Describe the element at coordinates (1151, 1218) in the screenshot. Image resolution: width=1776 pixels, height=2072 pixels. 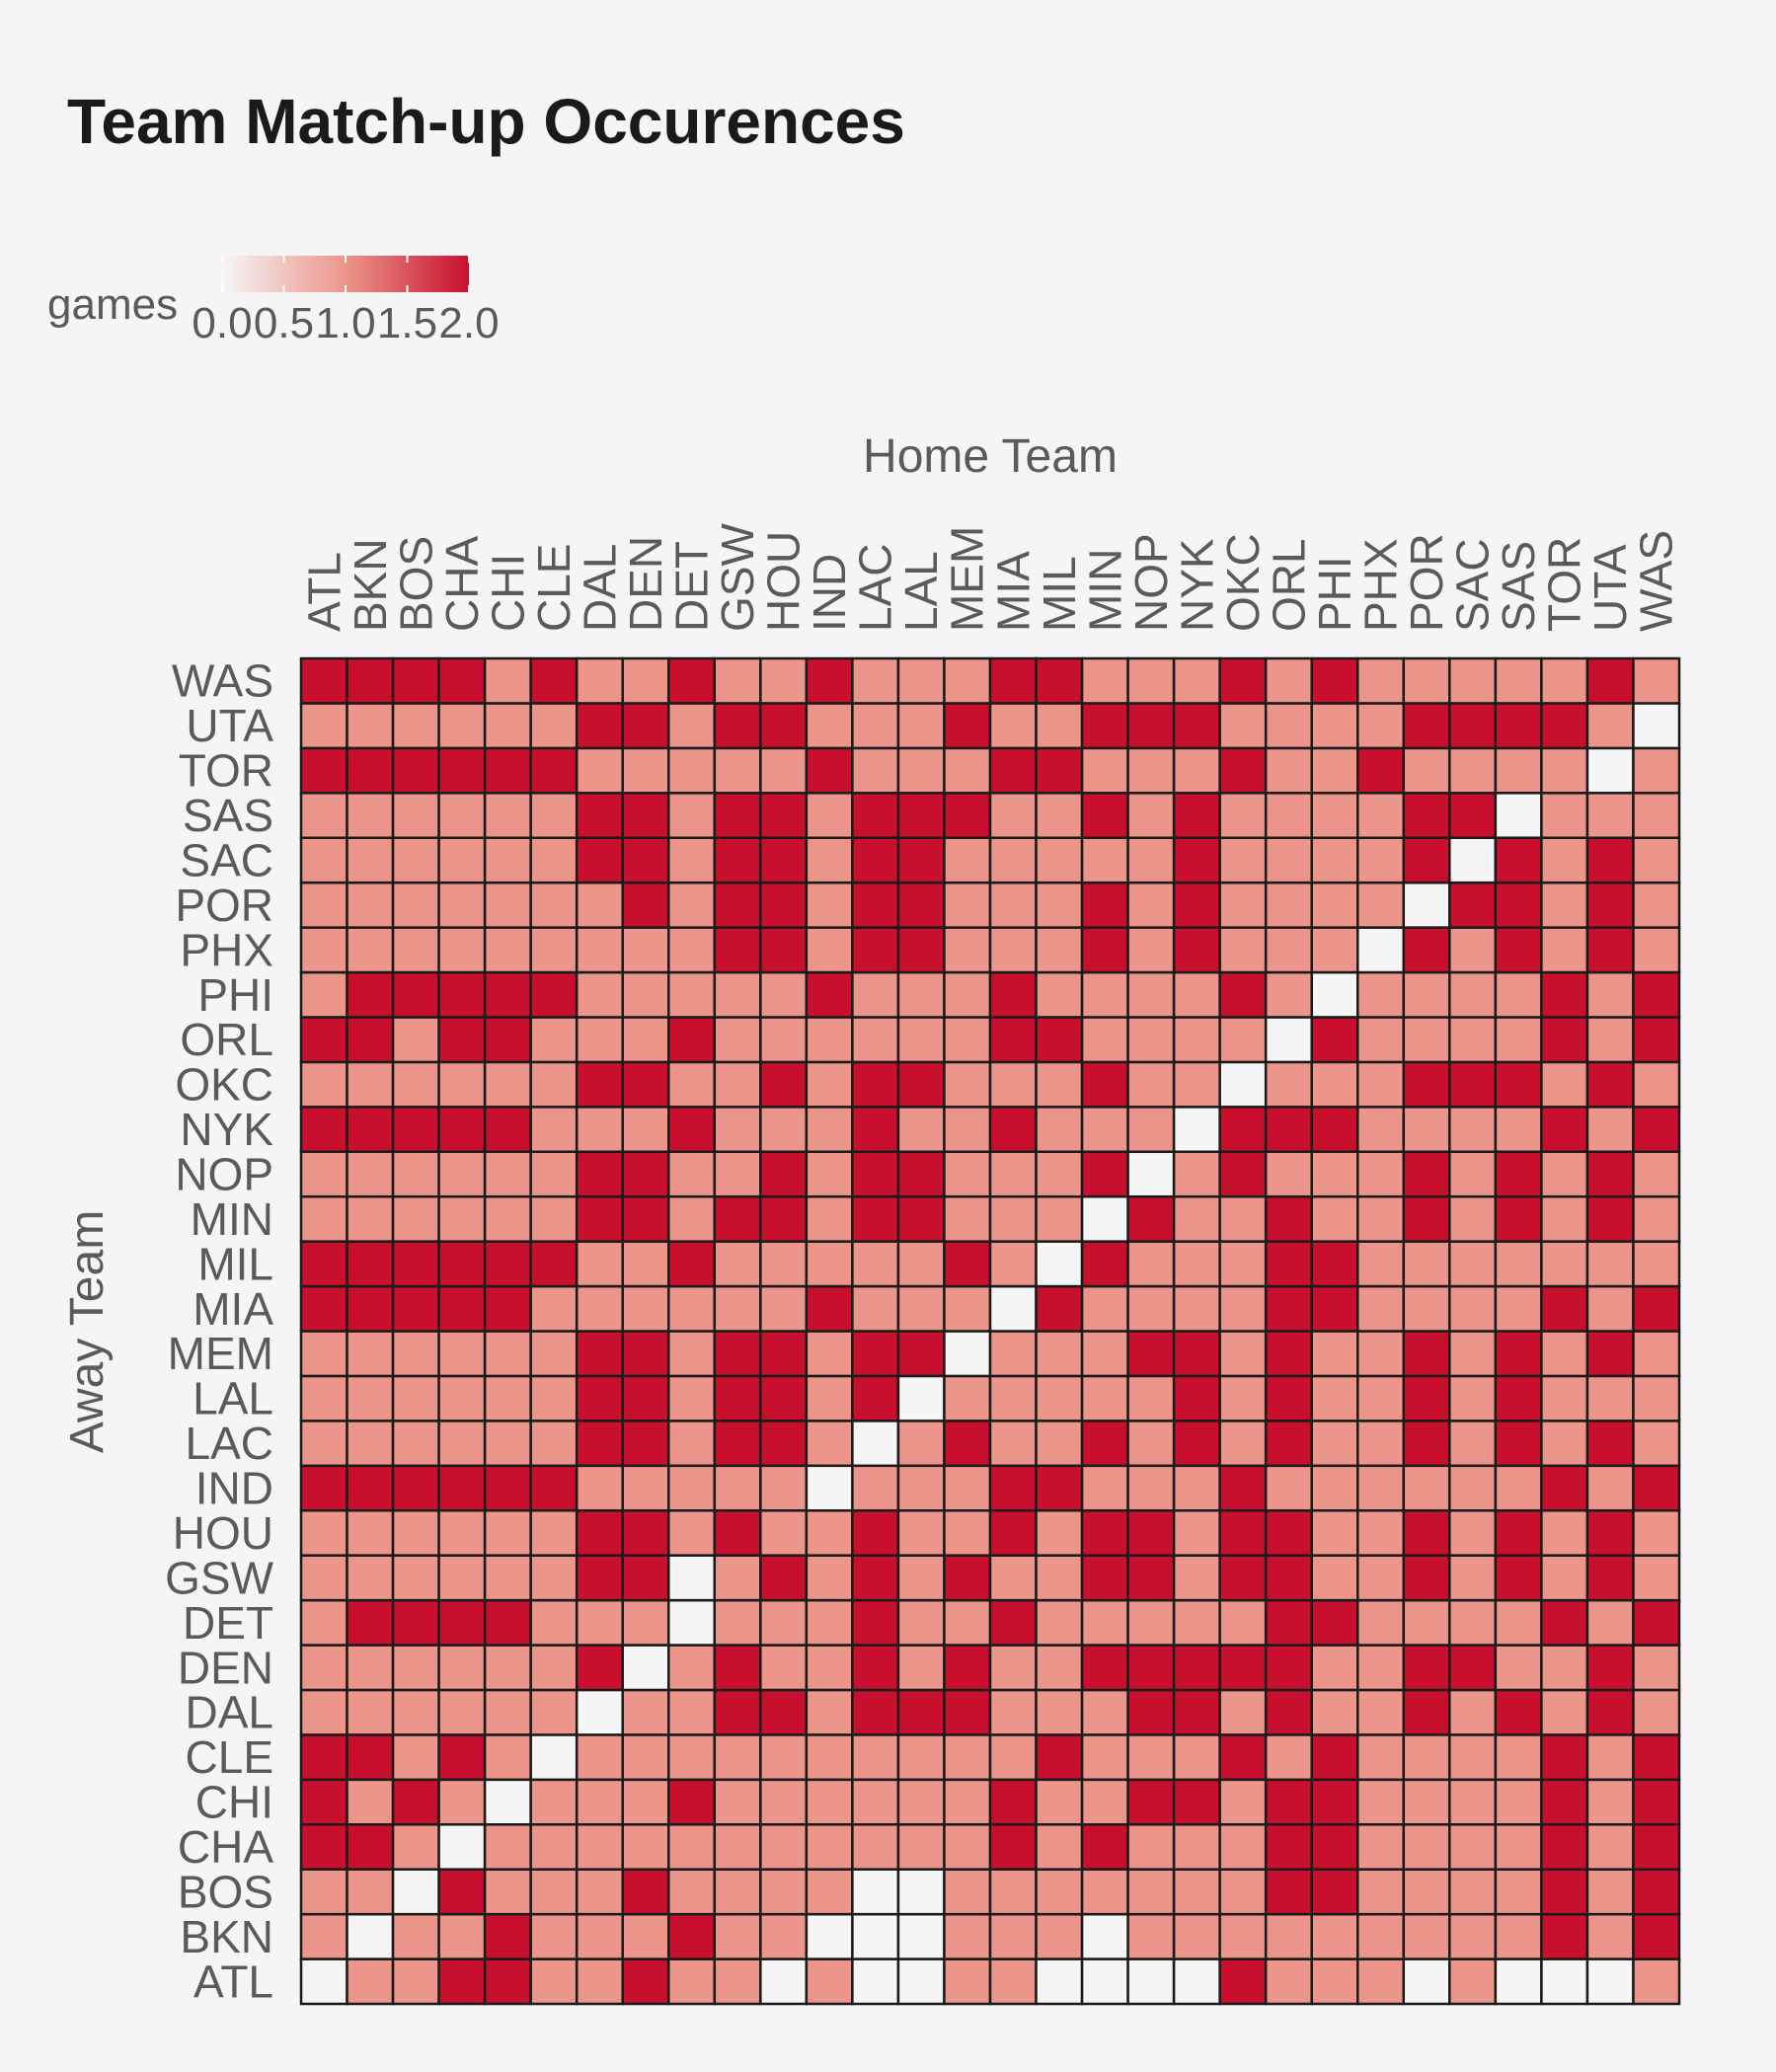
I see `cell-MIN-NOP` at that location.